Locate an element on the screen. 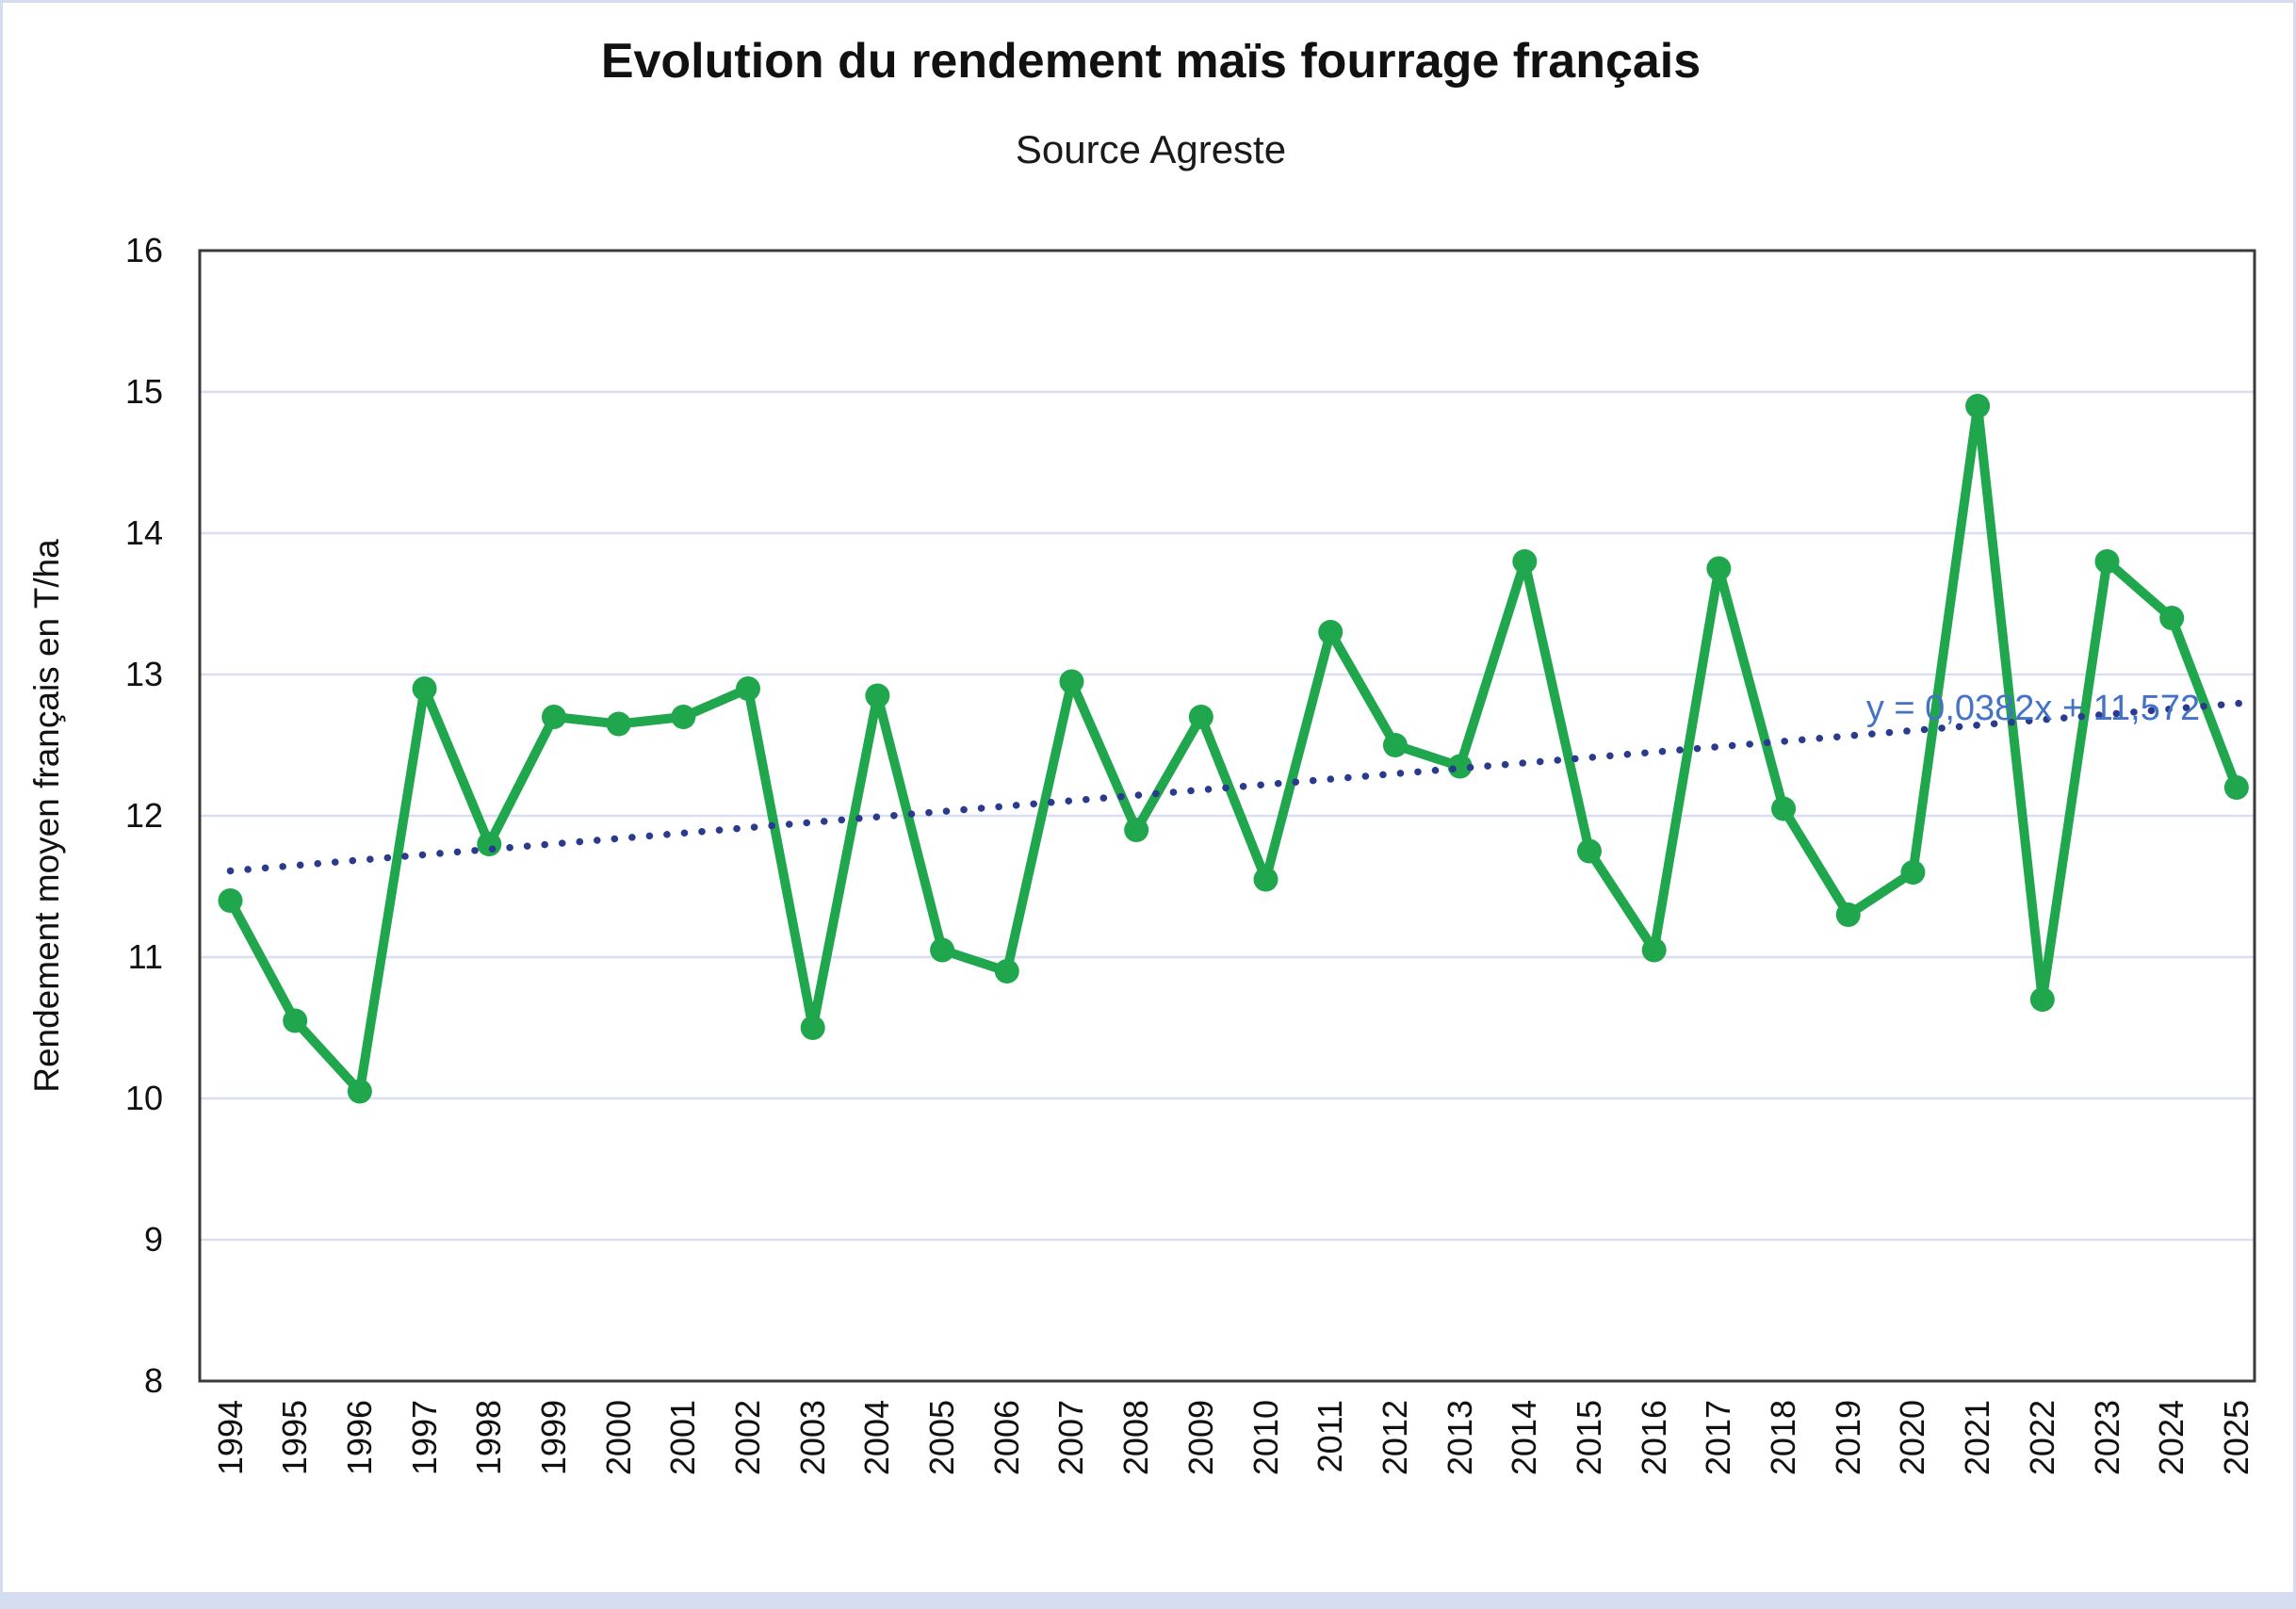  trendline is located at coordinates (1242, 786).